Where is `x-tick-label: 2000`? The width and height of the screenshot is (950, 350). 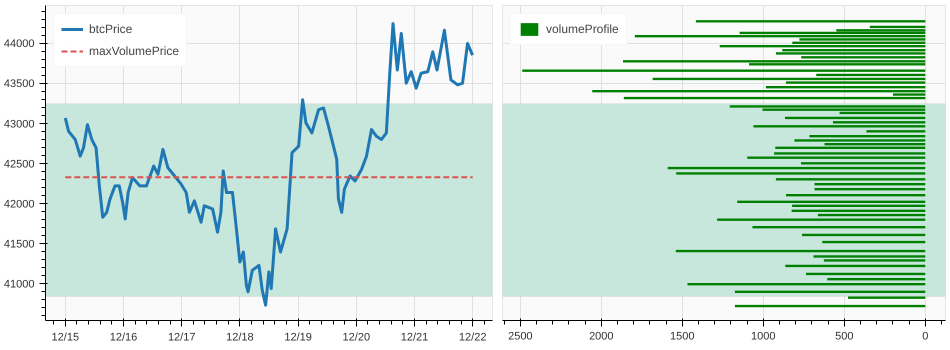 x-tick-label: 2000 is located at coordinates (601, 336).